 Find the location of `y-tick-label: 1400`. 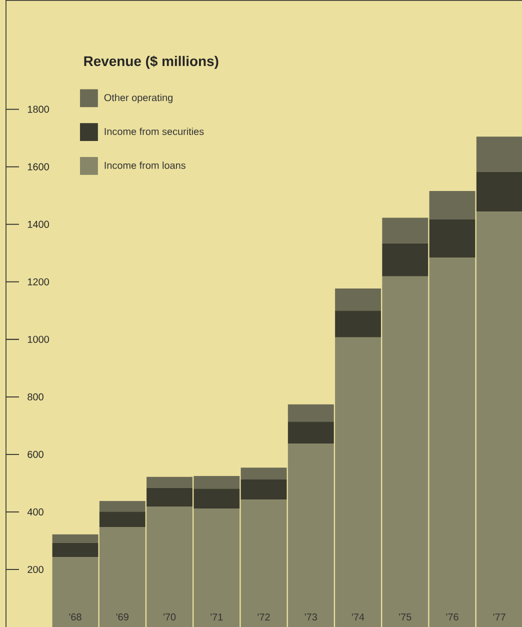

y-tick-label: 1400 is located at coordinates (38, 224).